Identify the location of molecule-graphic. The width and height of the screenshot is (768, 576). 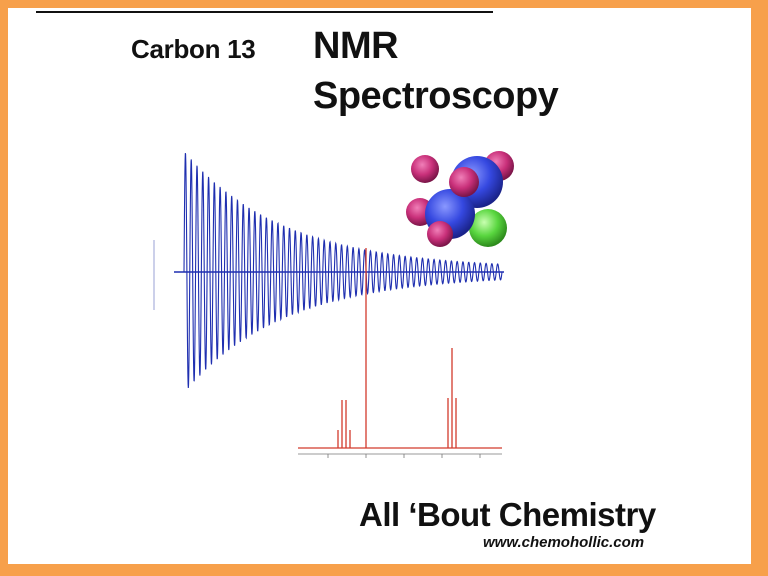
(460, 199).